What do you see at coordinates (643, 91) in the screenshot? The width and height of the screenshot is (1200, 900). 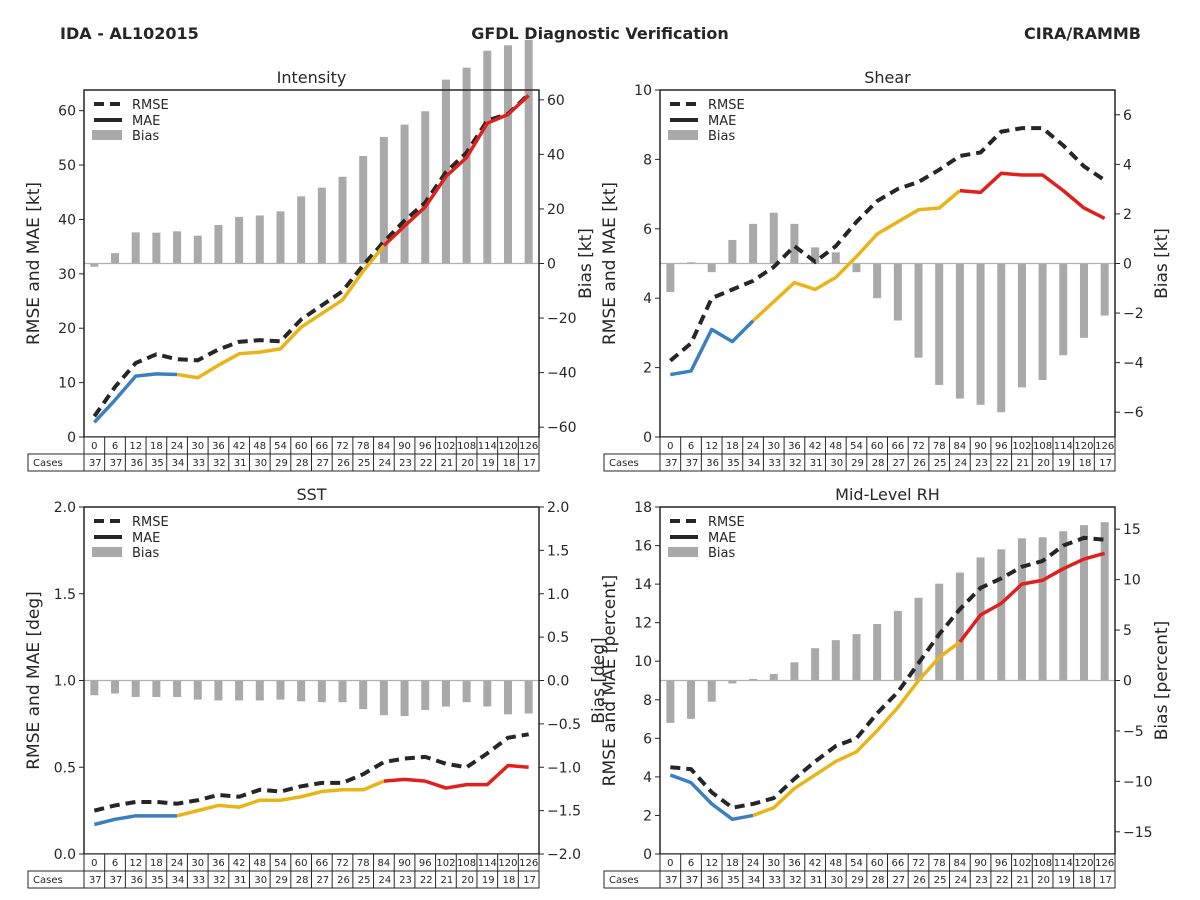 I see `left-tick-label: 10` at bounding box center [643, 91].